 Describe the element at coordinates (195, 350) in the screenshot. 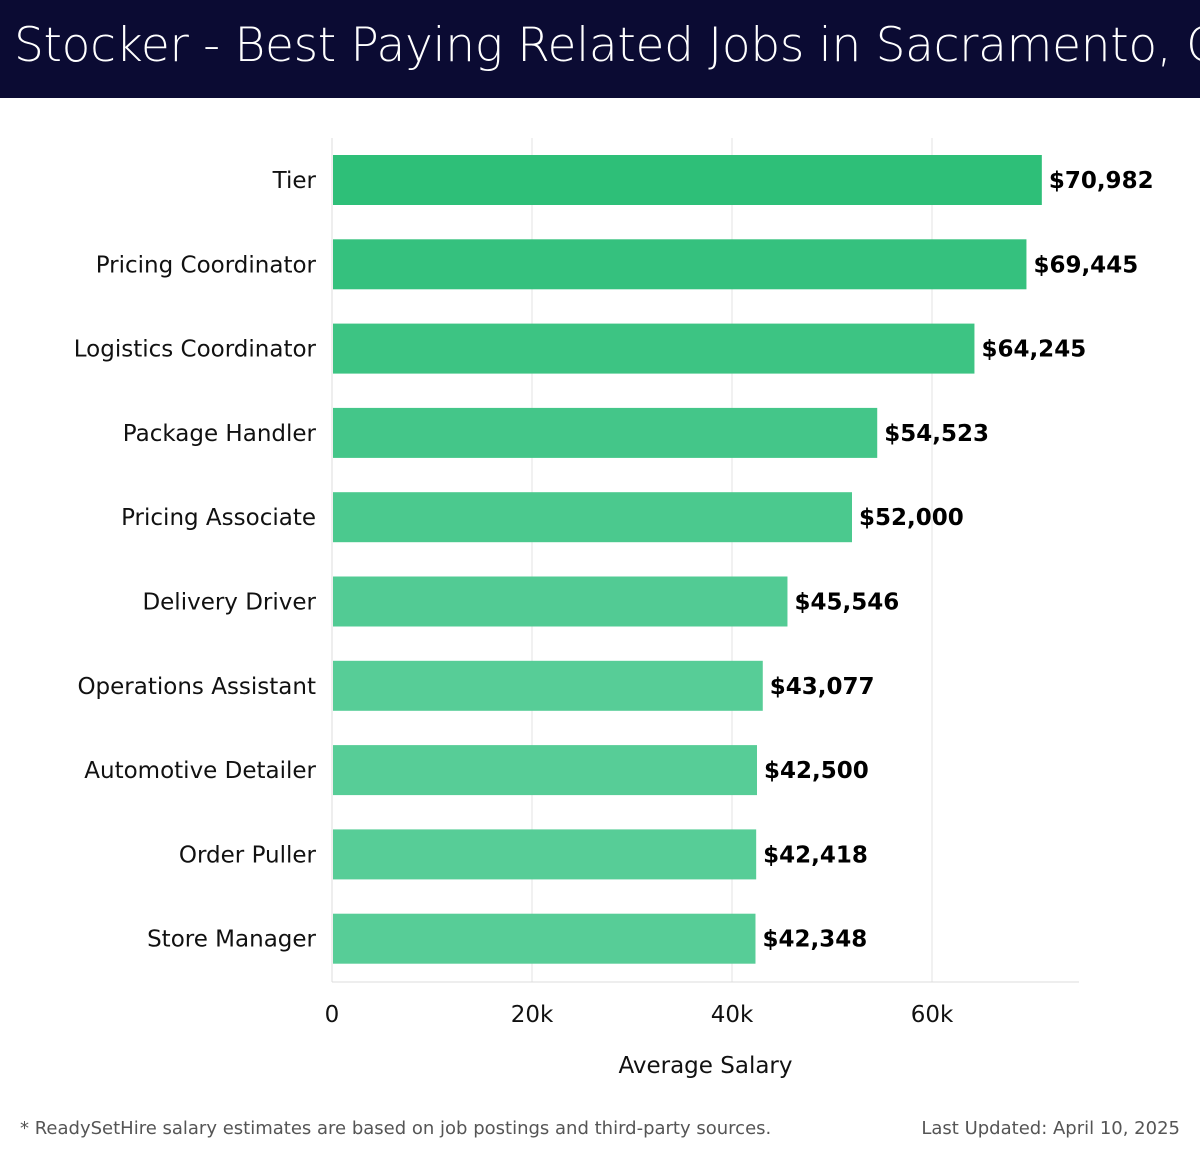

I see `category-label: Logistics Coordinator` at that location.